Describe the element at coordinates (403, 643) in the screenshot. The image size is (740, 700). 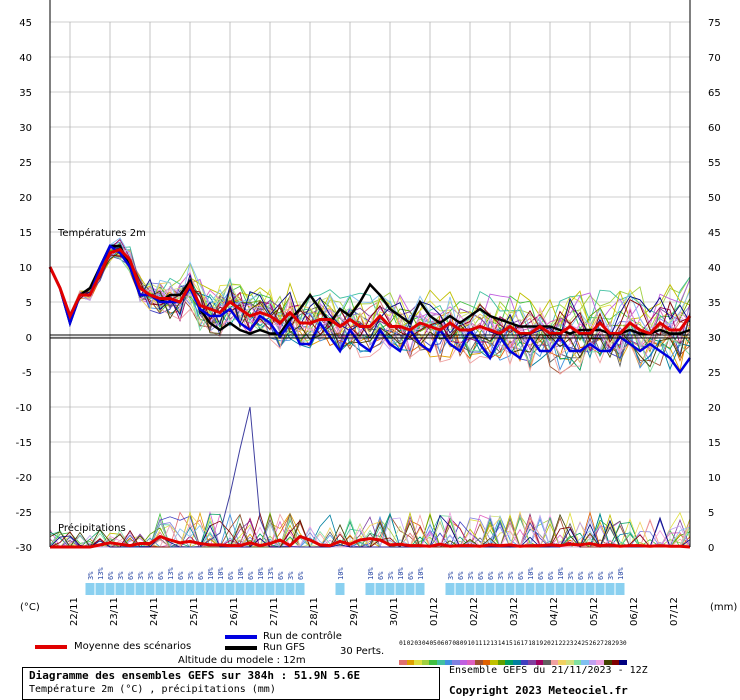
I see `pert-number: 01` at that location.